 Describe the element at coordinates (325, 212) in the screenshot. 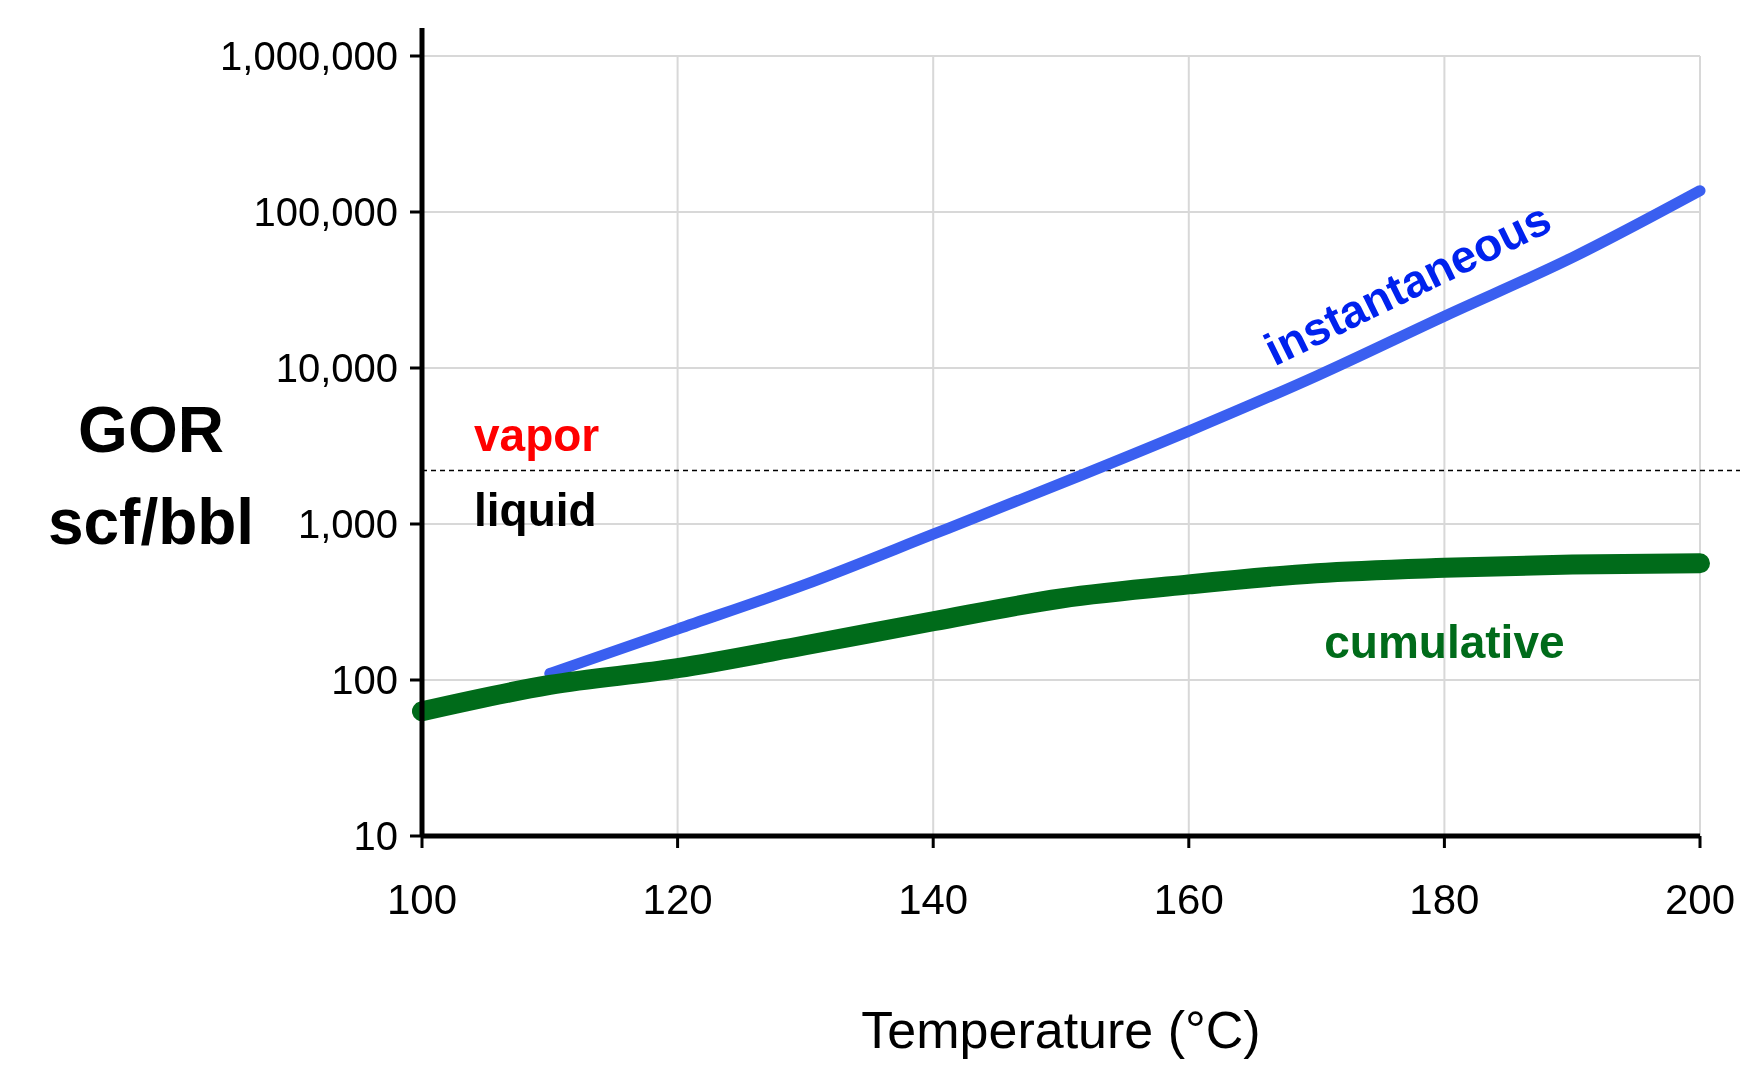

I see `y-tick-label: 100,000` at that location.